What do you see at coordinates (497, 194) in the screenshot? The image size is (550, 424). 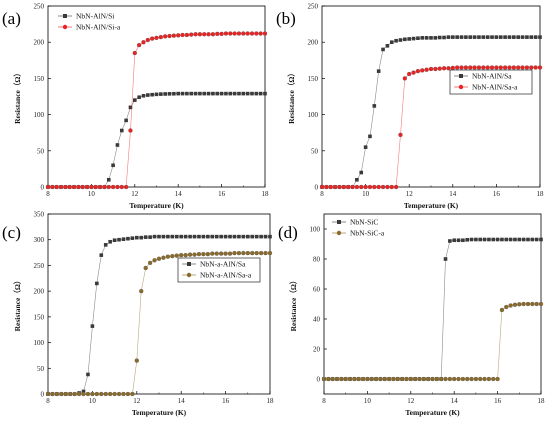 I see `x-tick-label: 16` at bounding box center [497, 194].